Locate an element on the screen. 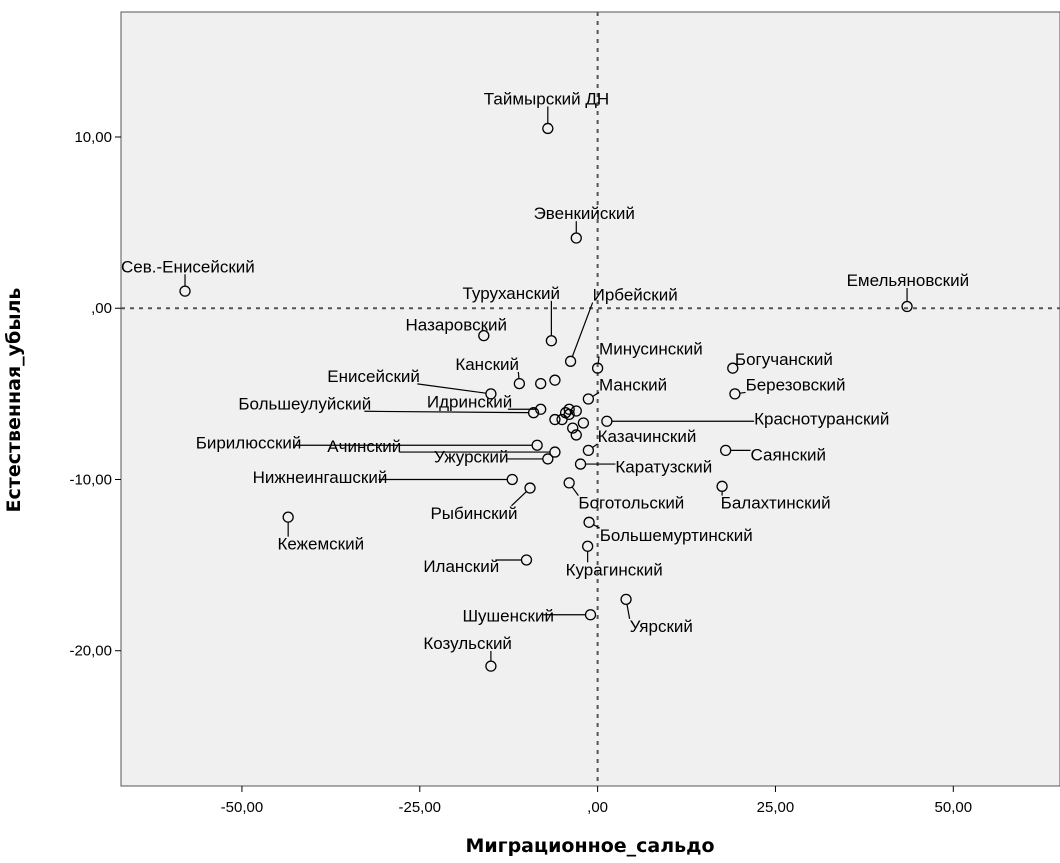  point-label: Емельяновский is located at coordinates (908, 280).